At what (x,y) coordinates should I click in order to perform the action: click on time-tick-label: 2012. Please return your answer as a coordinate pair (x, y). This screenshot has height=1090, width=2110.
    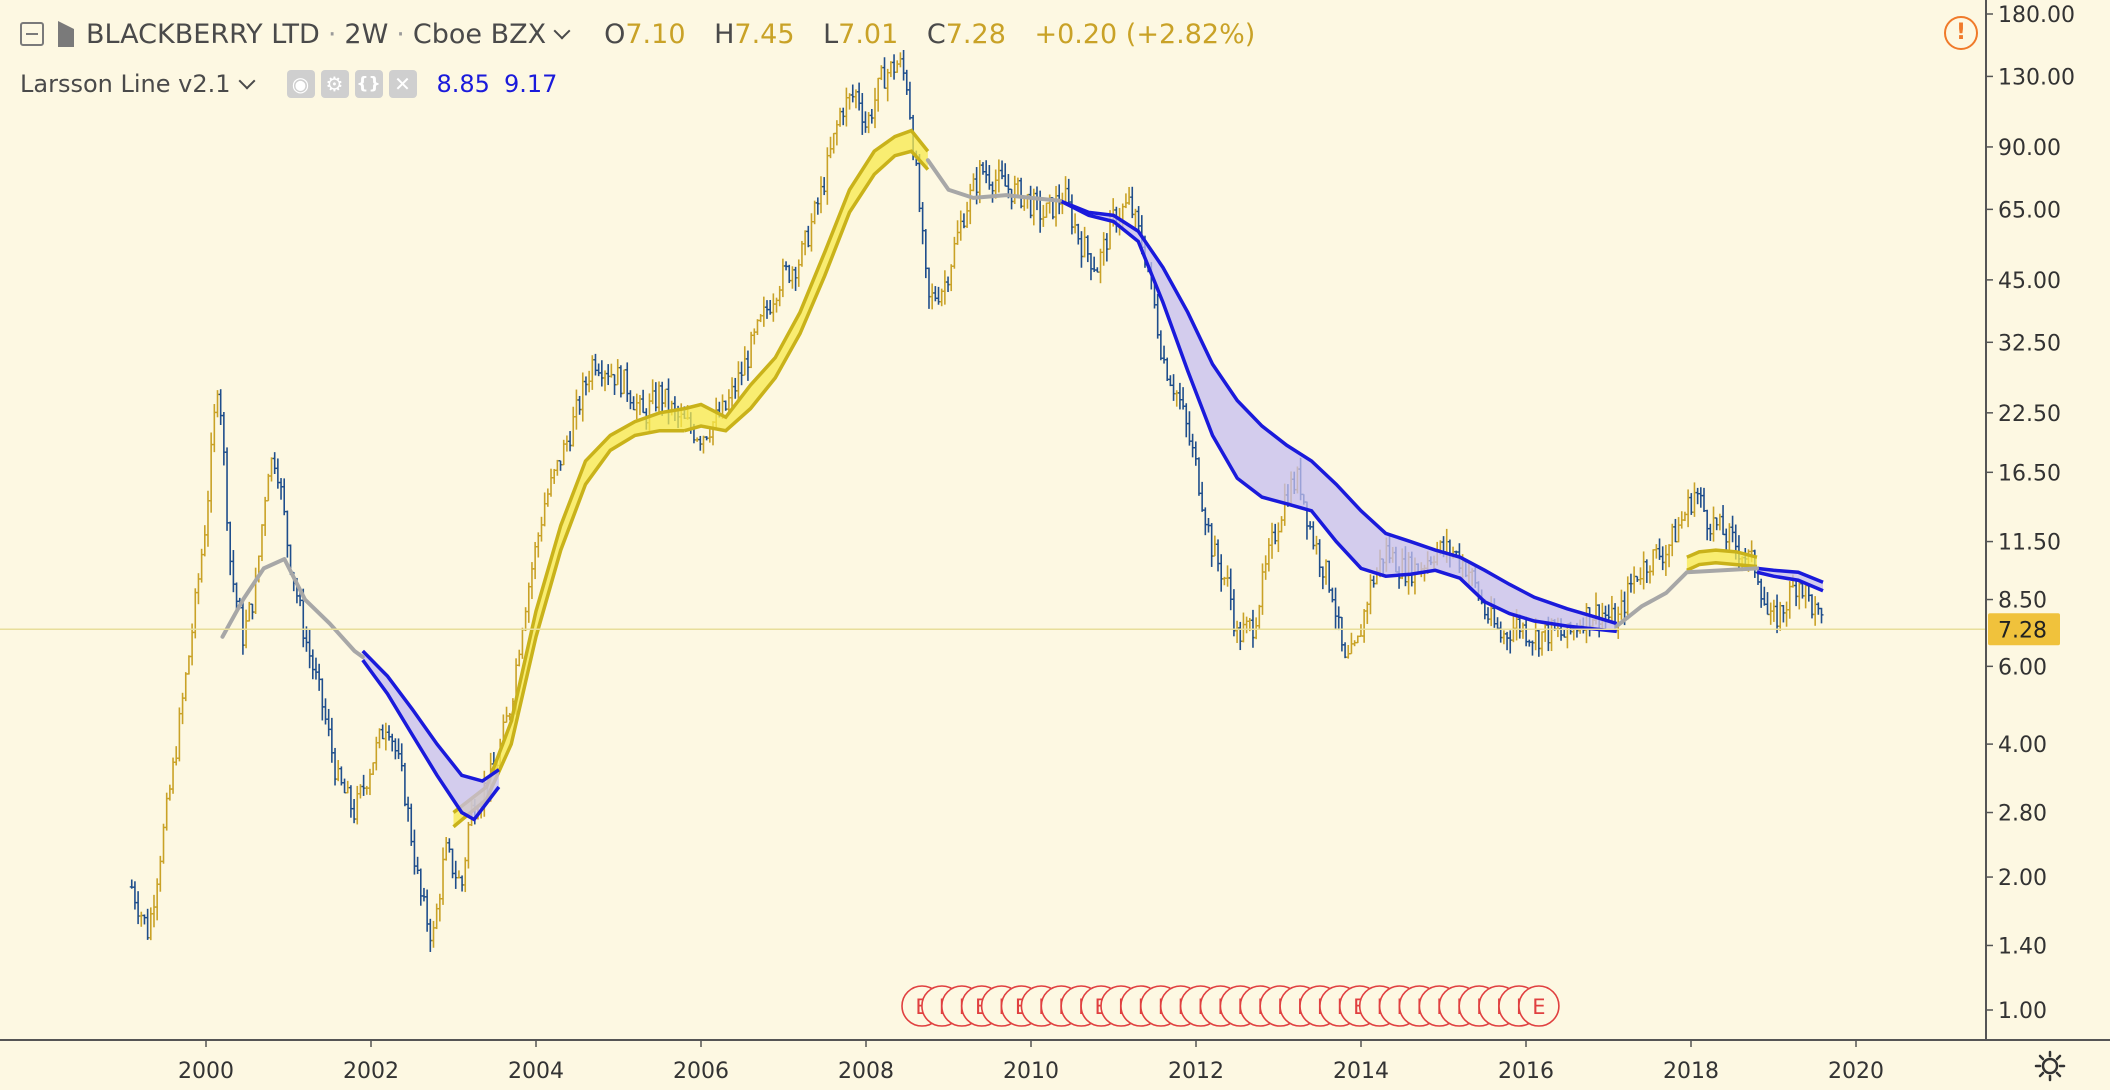
    Looking at the image, I should click on (1196, 1071).